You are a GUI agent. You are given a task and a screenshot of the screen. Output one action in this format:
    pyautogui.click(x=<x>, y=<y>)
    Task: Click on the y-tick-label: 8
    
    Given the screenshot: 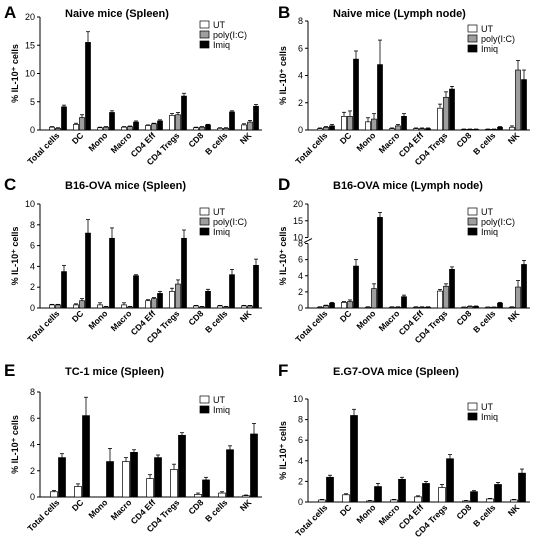 What is the action you would take?
    pyautogui.click(x=300, y=21)
    